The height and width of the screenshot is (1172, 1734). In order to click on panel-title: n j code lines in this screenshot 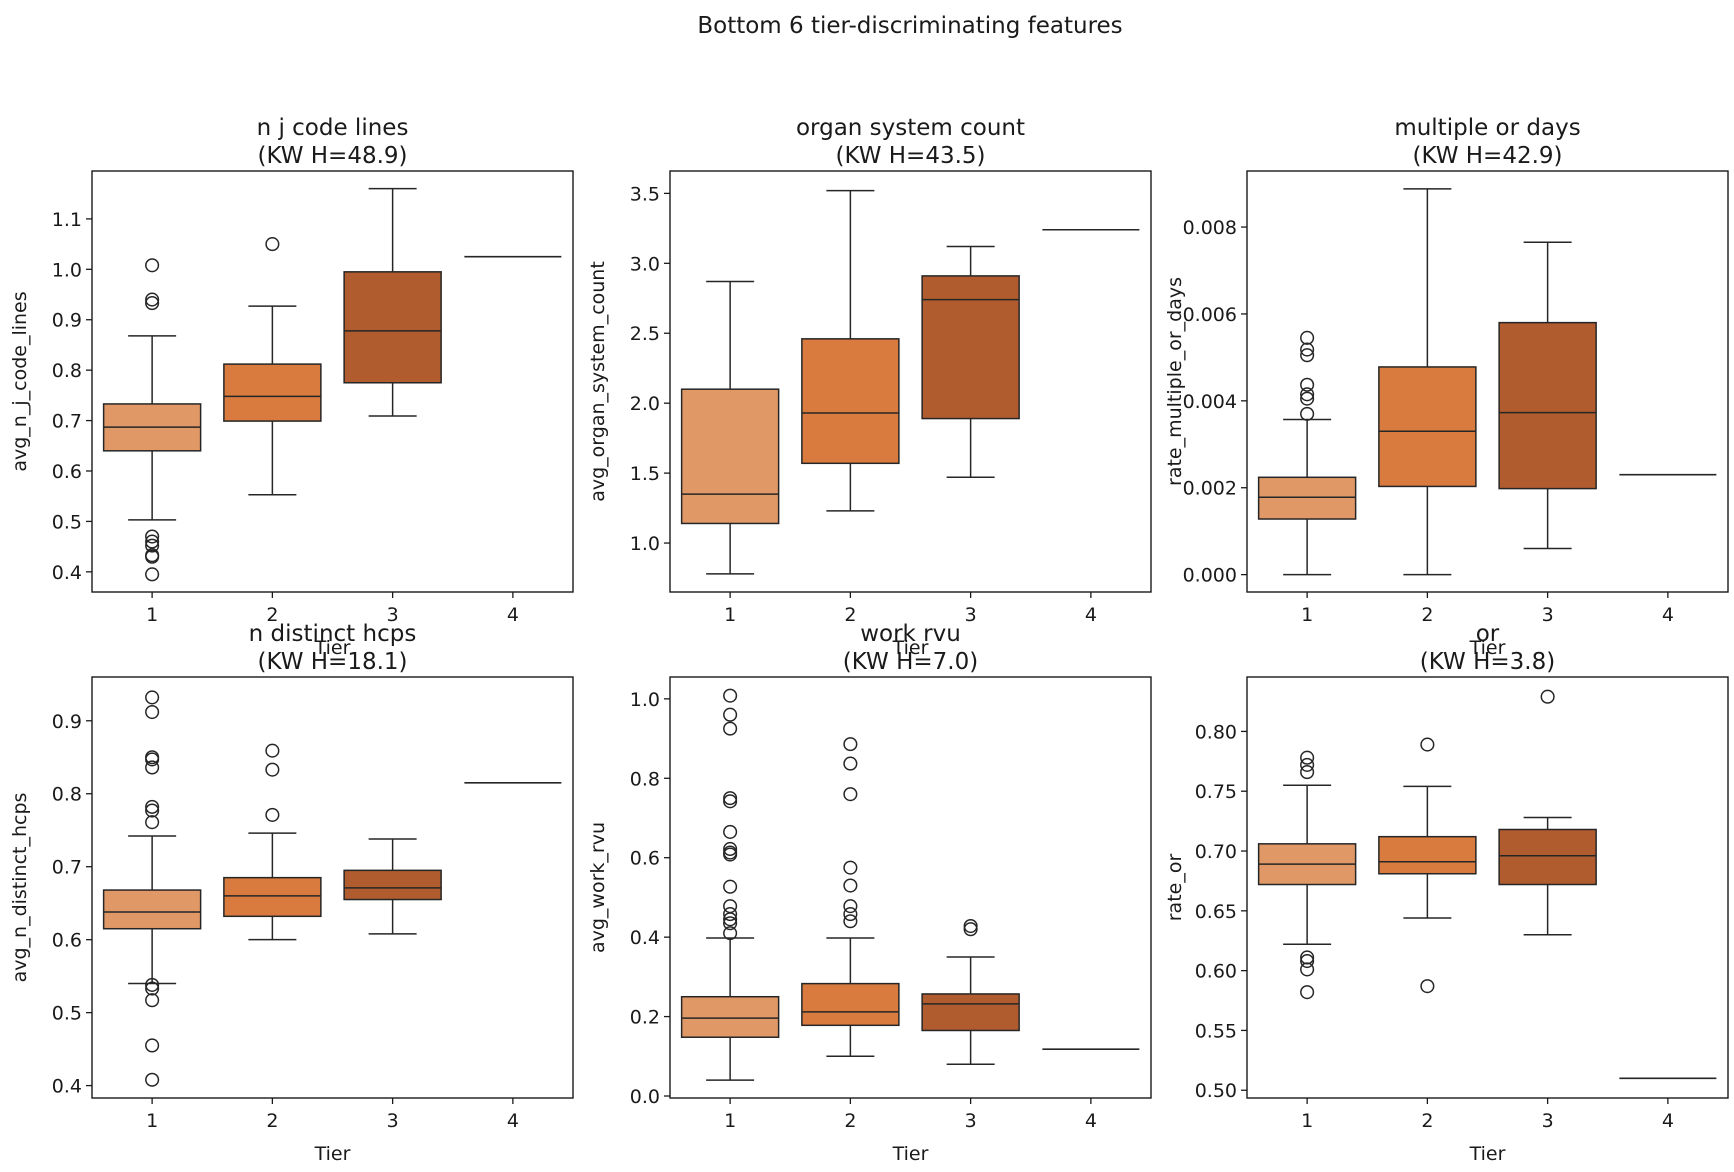, I will do `click(333, 128)`.